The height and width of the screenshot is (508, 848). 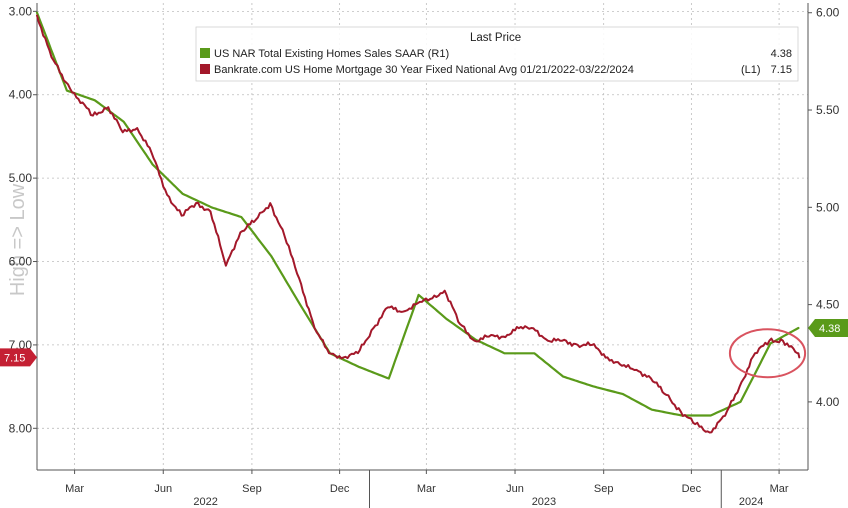 What do you see at coordinates (828, 305) in the screenshot?
I see `right-tick-label: 4.50` at bounding box center [828, 305].